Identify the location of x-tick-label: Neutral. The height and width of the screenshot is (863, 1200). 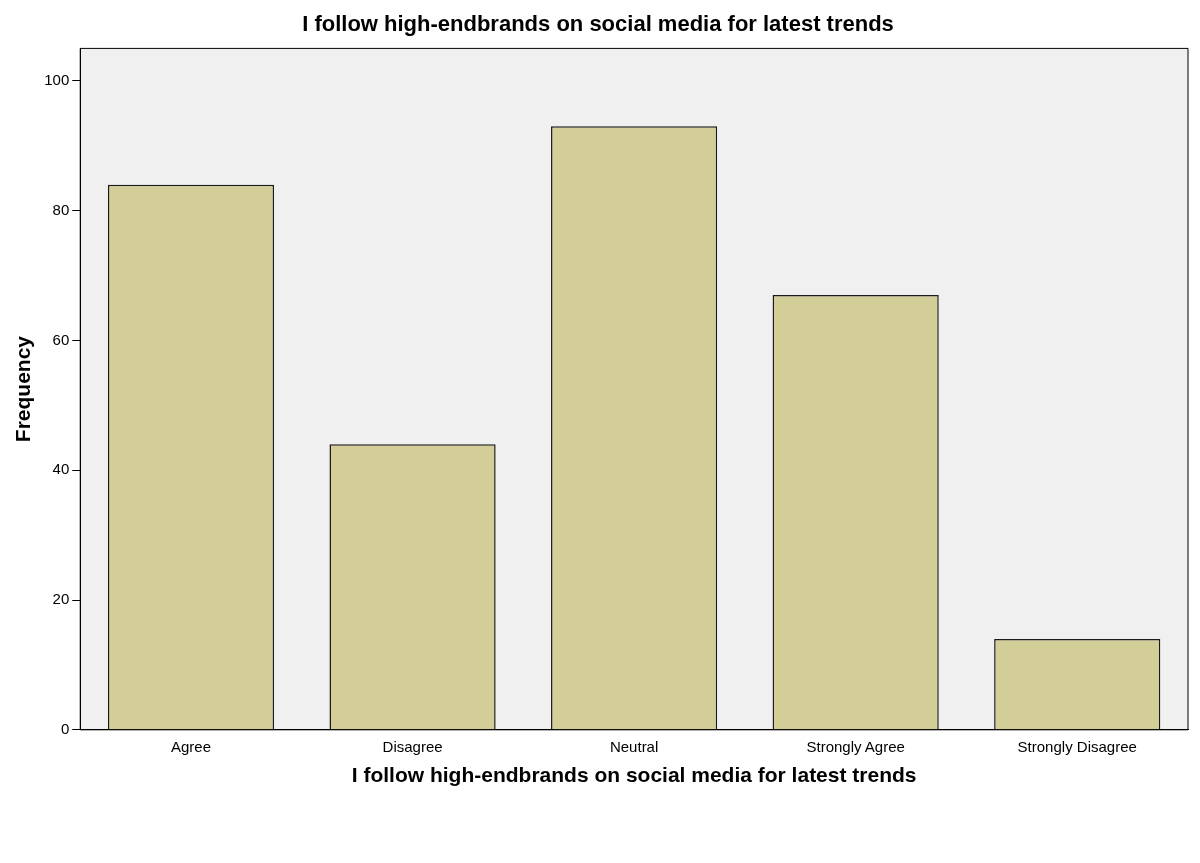
(634, 746).